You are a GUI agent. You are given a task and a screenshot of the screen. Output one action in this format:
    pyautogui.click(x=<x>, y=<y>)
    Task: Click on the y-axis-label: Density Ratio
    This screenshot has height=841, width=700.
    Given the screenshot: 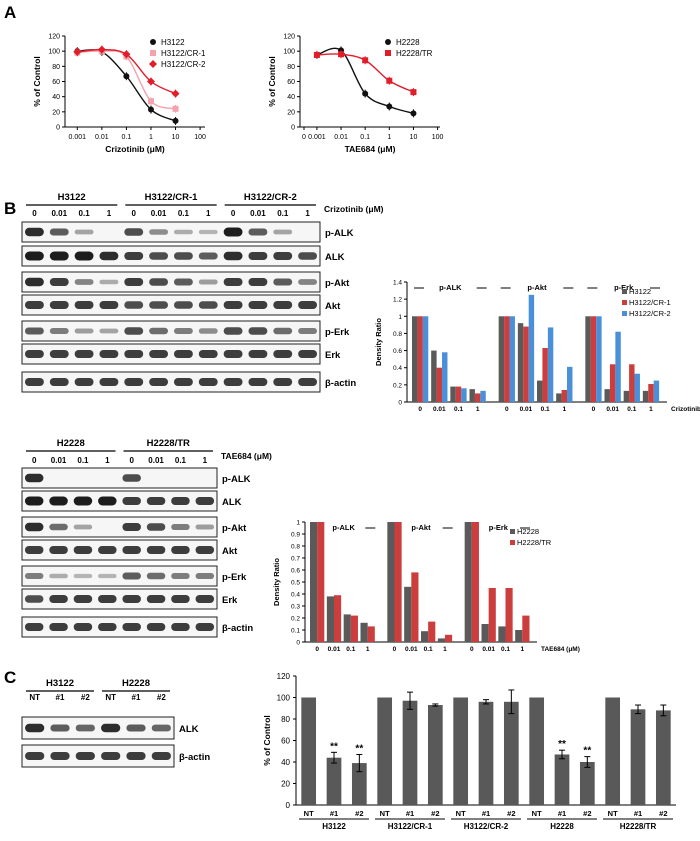 What is the action you would take?
    pyautogui.click(x=378, y=342)
    